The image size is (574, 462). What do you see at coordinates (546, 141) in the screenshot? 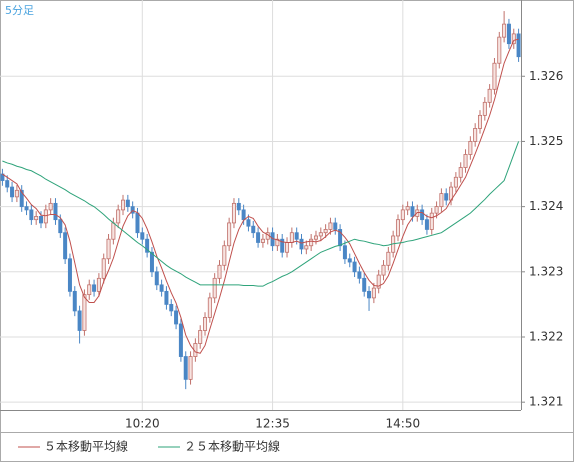
I see `y-tick-label: 1.325` at bounding box center [546, 141].